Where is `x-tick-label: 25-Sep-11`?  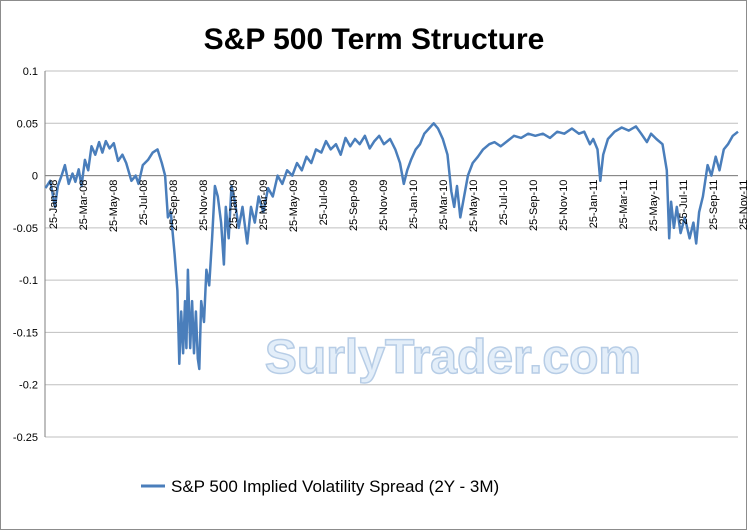
x-tick-label: 25-Sep-11 is located at coordinates (714, 205).